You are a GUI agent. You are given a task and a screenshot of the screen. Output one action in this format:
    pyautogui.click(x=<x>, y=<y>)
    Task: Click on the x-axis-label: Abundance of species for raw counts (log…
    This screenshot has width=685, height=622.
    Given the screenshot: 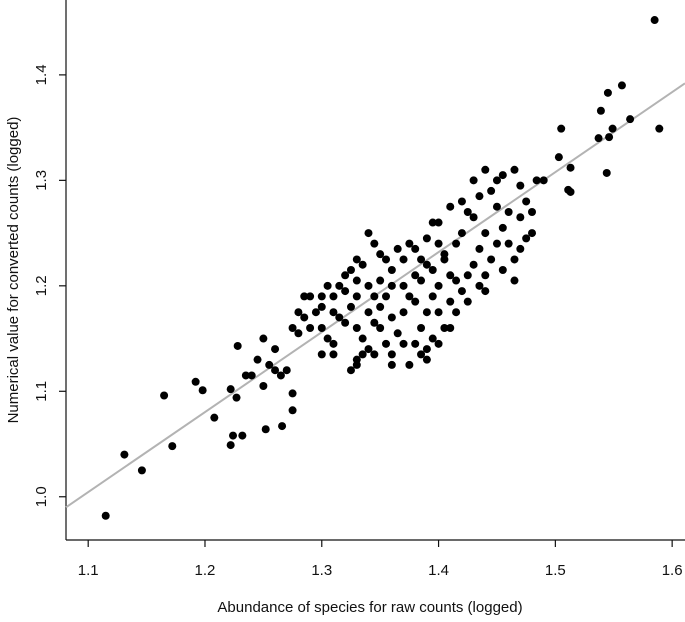 What is the action you would take?
    pyautogui.click(x=369, y=607)
    